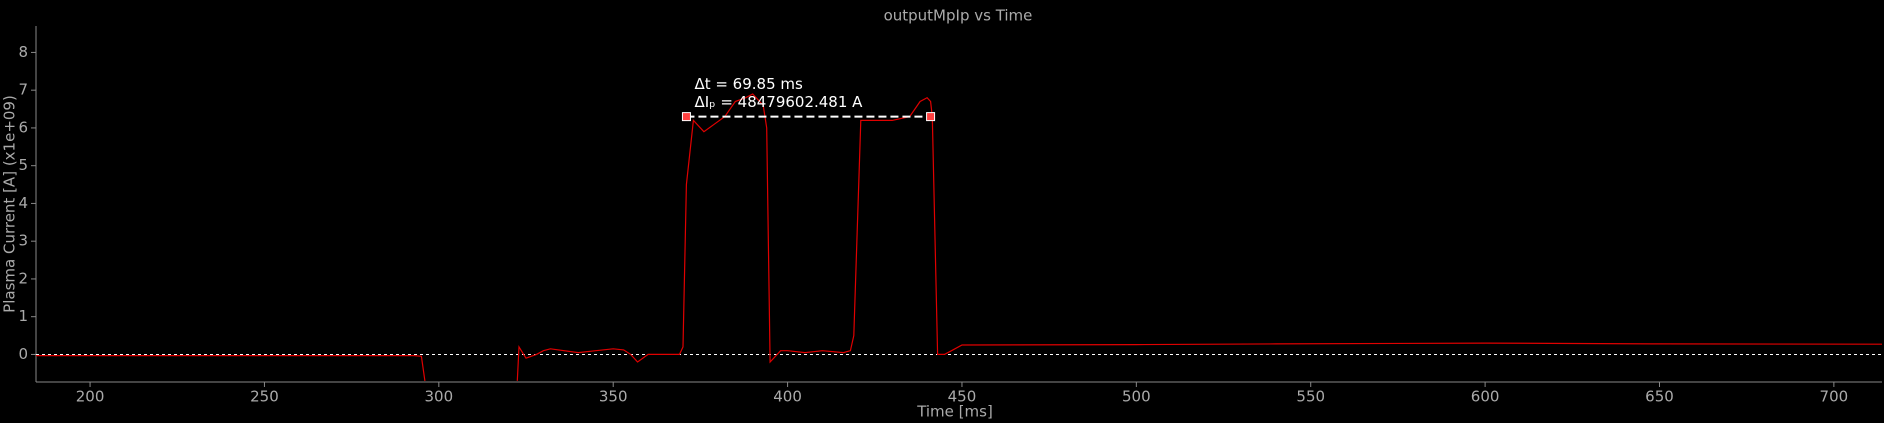 This screenshot has width=1884, height=423. I want to click on y-axis-label: Plasma Current [A] (x1e+09), so click(10, 204).